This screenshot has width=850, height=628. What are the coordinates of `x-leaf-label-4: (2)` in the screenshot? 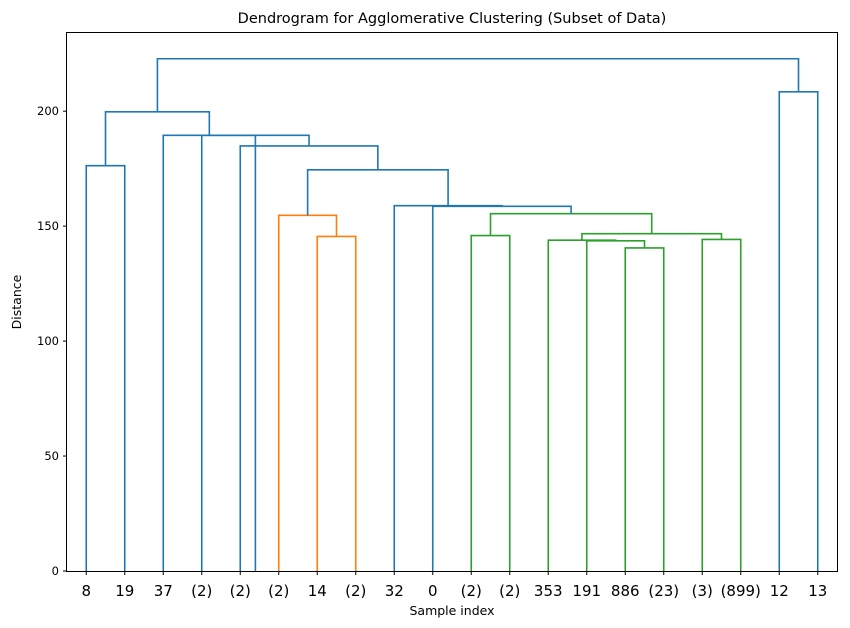 It's located at (240, 591).